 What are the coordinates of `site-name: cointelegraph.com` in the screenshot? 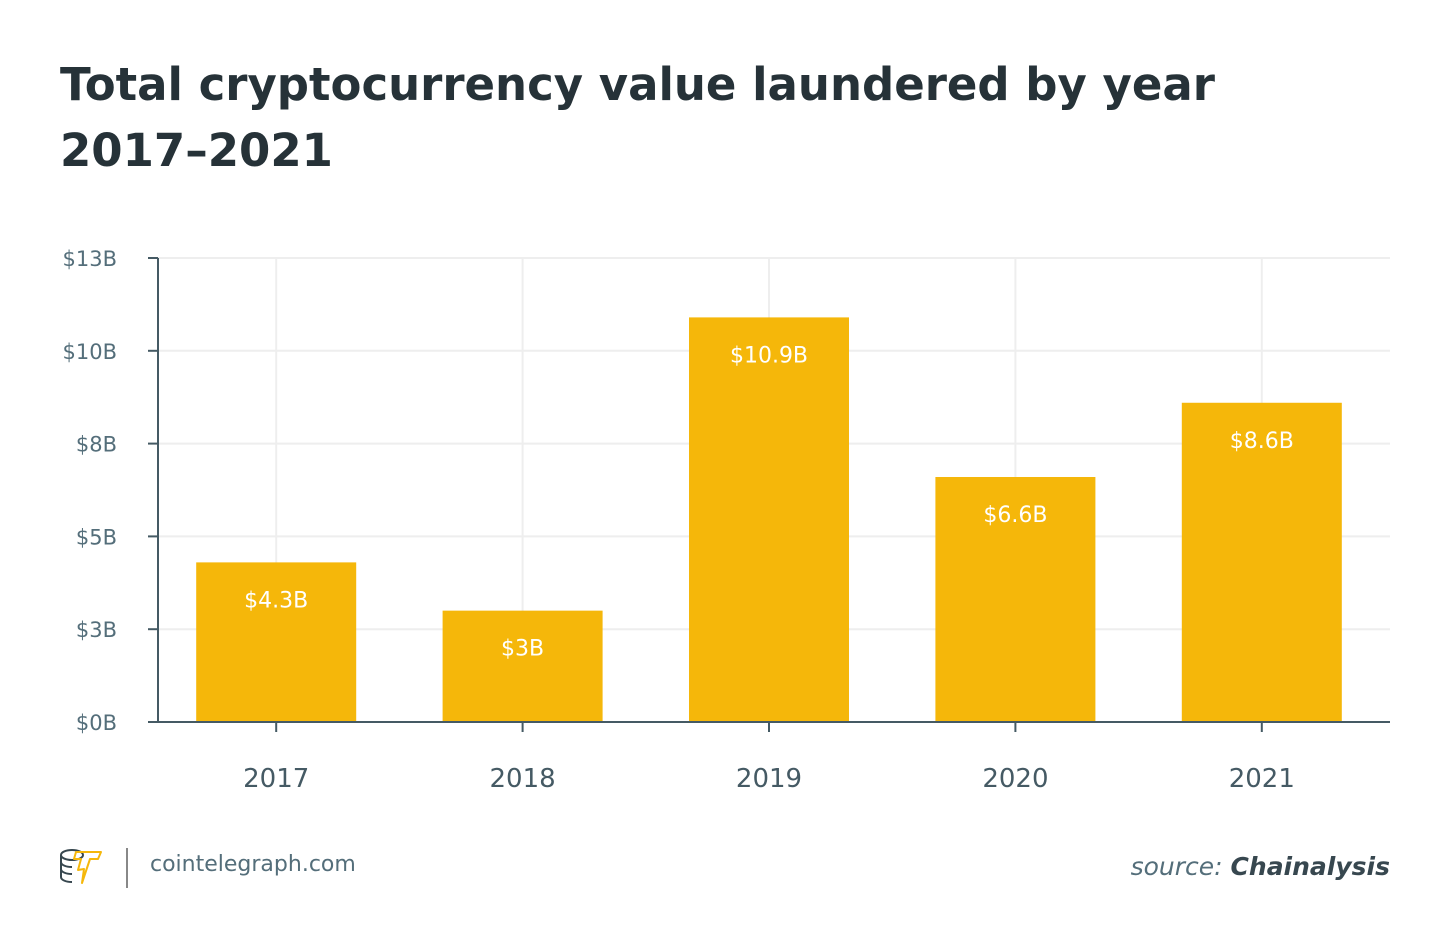 It's located at (253, 864).